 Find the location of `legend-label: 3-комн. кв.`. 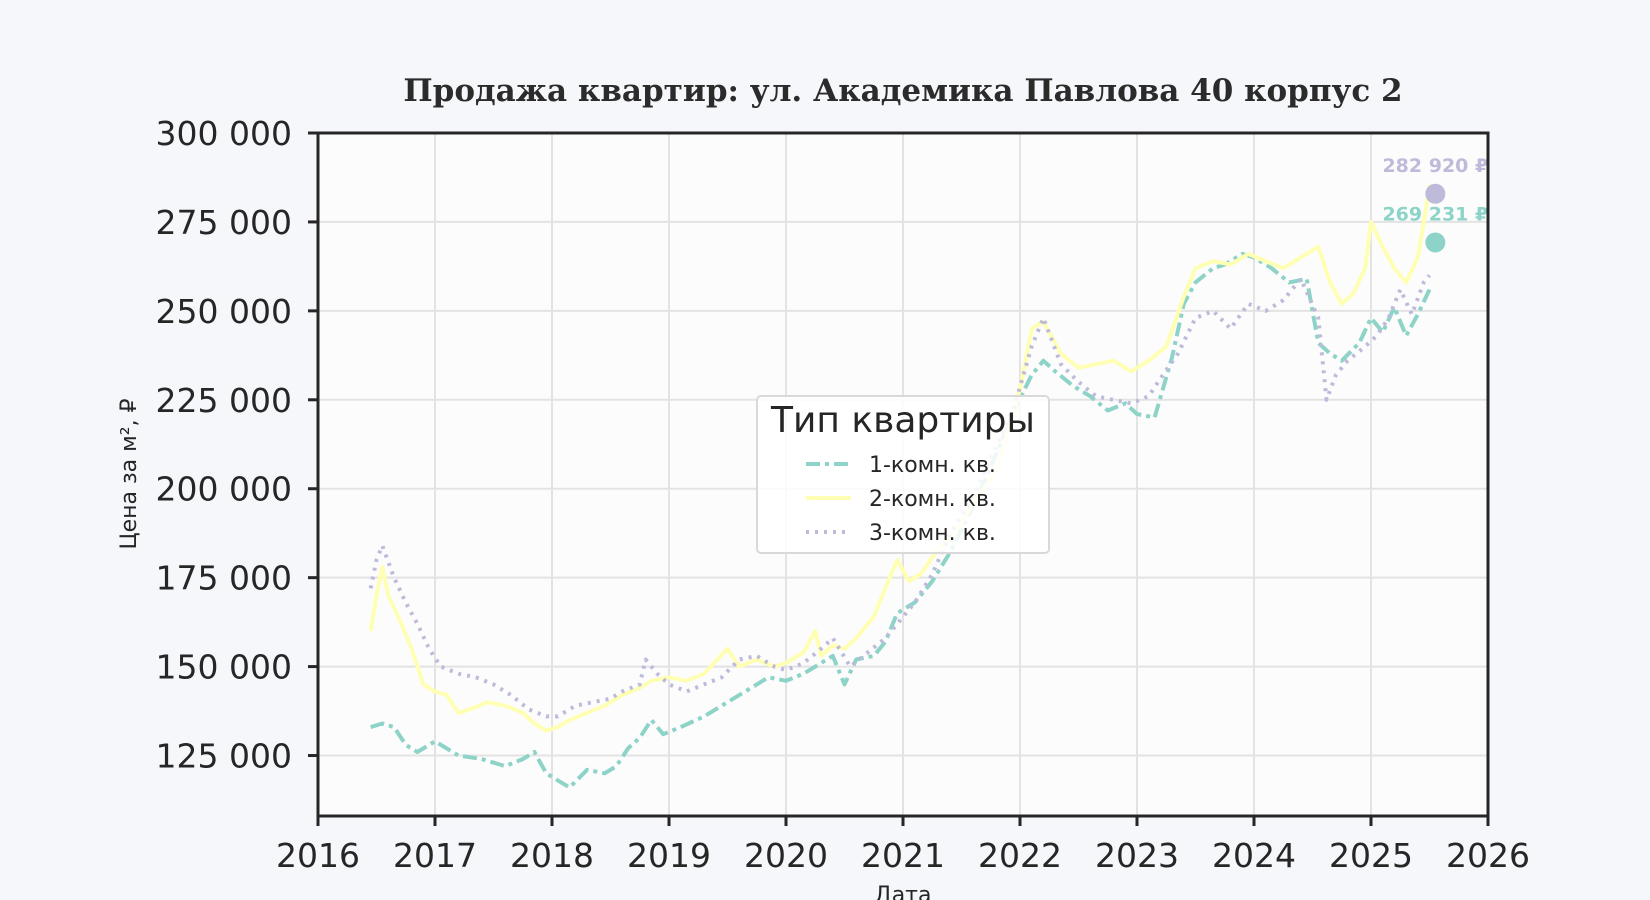

legend-label: 3-комн. кв. is located at coordinates (932, 533).